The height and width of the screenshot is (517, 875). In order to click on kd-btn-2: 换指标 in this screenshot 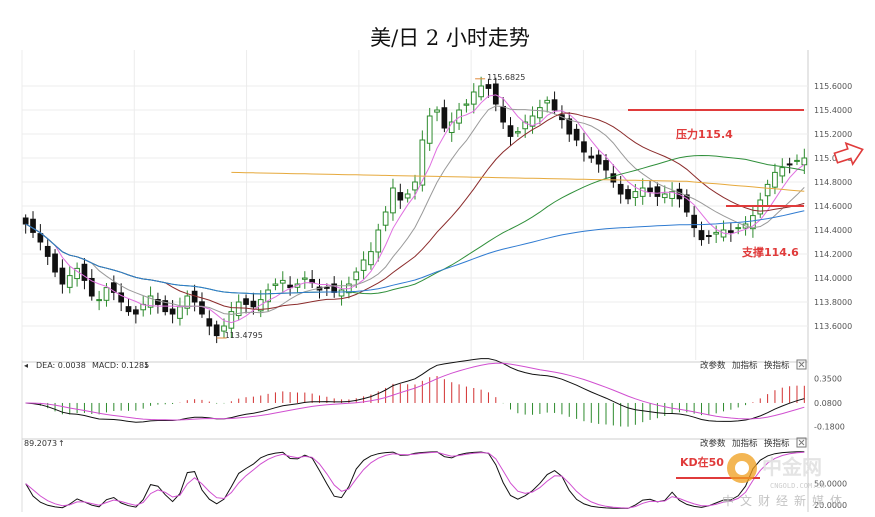, I will do `click(777, 443)`.